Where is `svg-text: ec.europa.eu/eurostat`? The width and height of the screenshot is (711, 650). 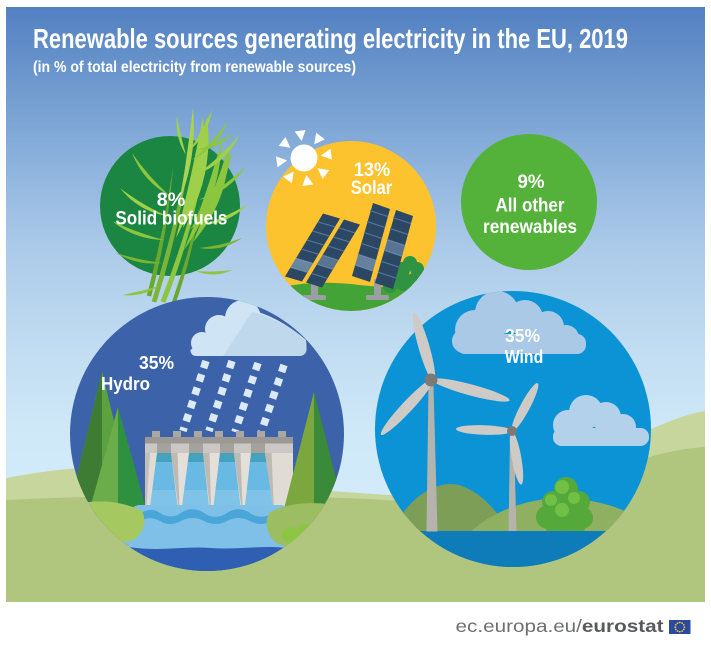 svg-text: ec.europa.eu/eurostat is located at coordinates (560, 626).